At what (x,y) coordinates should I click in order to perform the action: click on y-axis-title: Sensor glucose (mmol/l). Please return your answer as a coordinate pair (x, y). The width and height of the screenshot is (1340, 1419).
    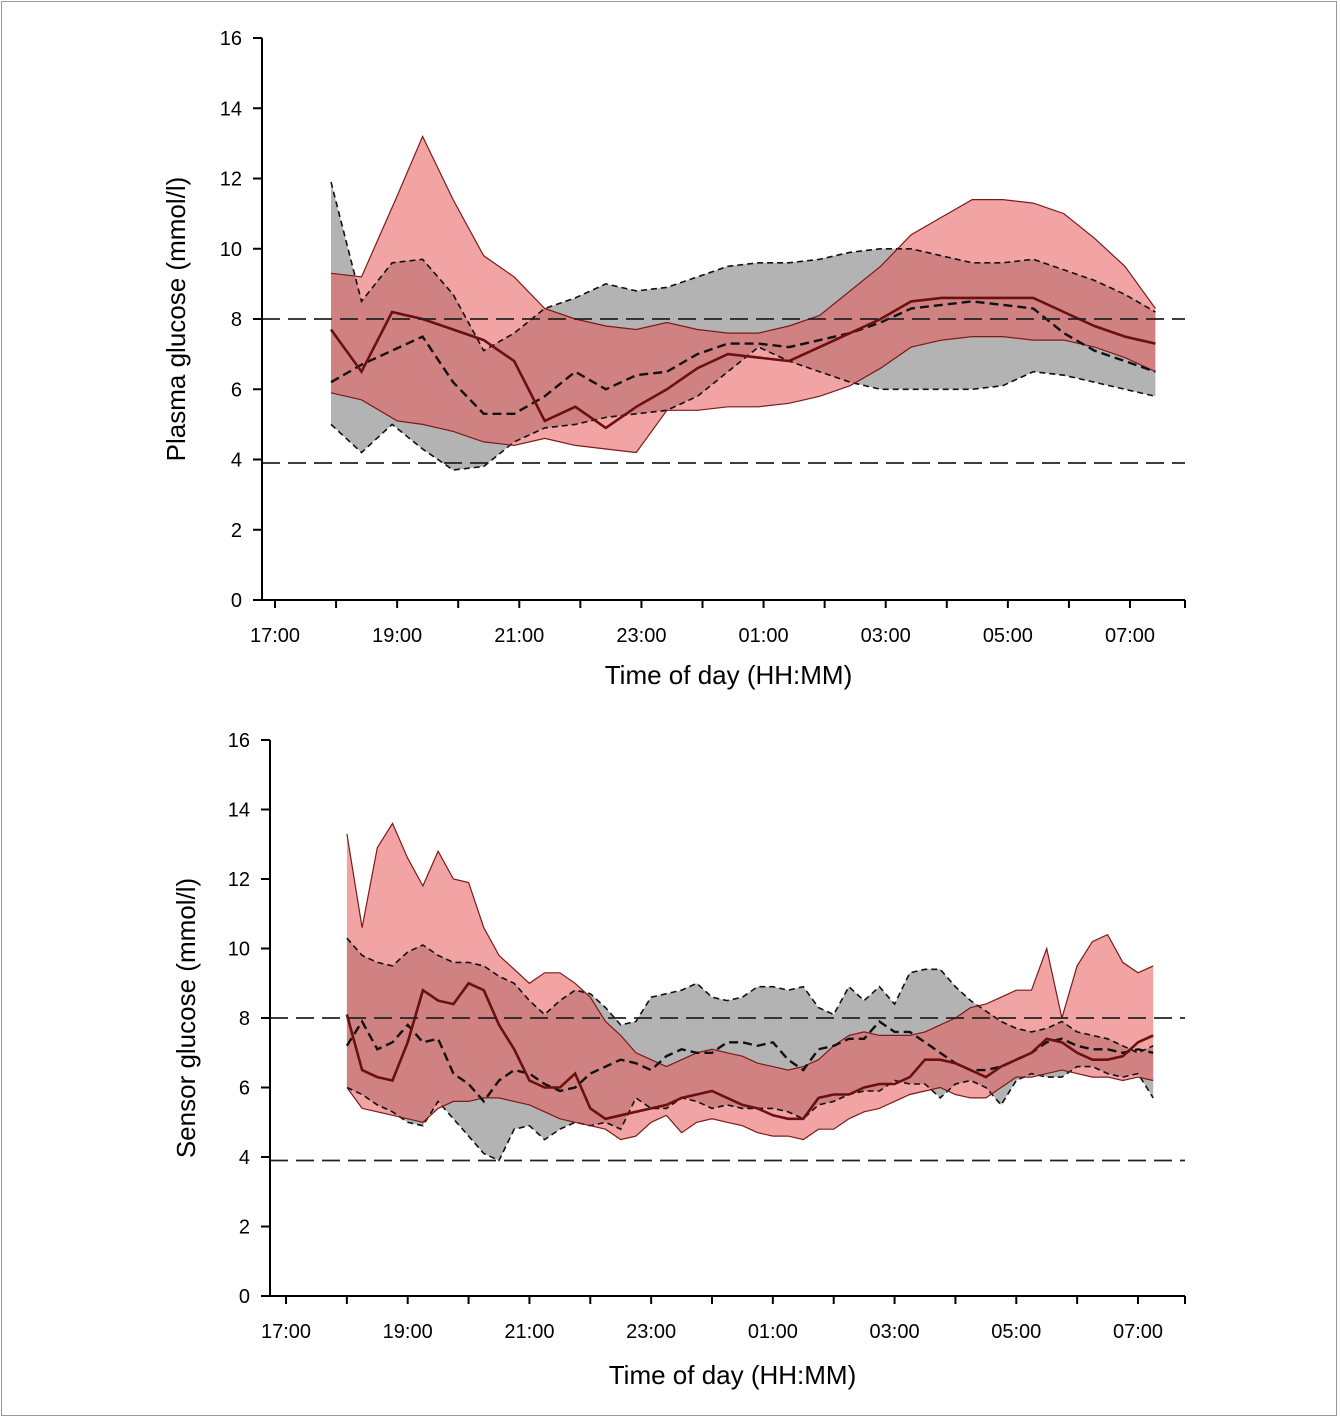
    Looking at the image, I should click on (186, 1018).